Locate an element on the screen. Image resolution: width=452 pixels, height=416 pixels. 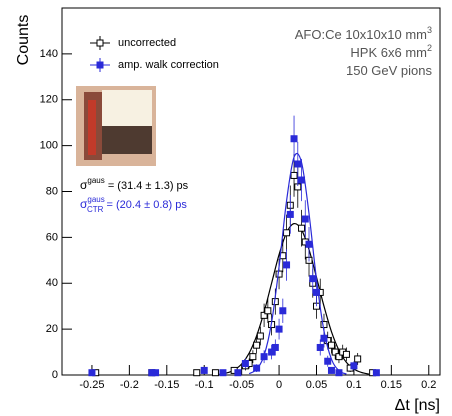
y-tick-label: 120 is located at coordinates (49, 100).